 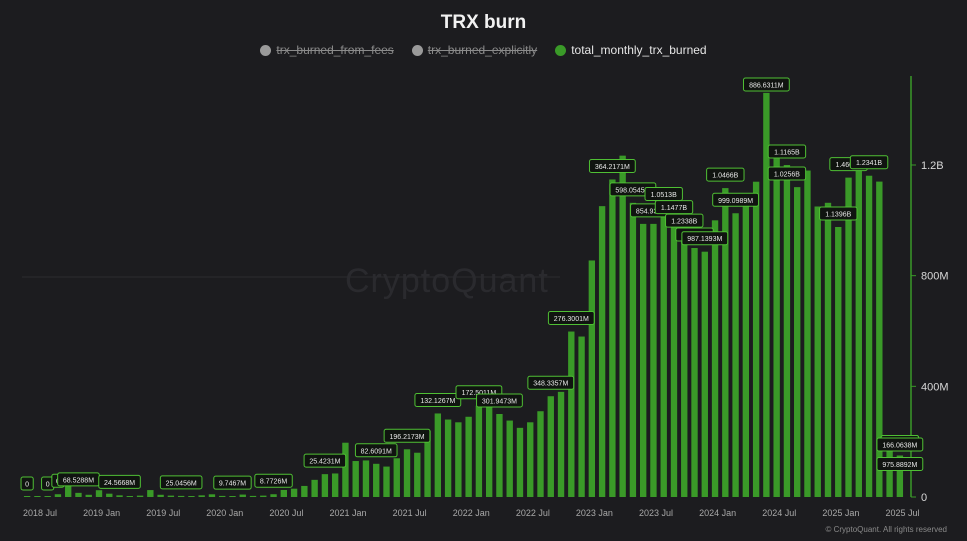 I want to click on copyright-footer: © CryptoQuant. All rights reserved, so click(x=886, y=529).